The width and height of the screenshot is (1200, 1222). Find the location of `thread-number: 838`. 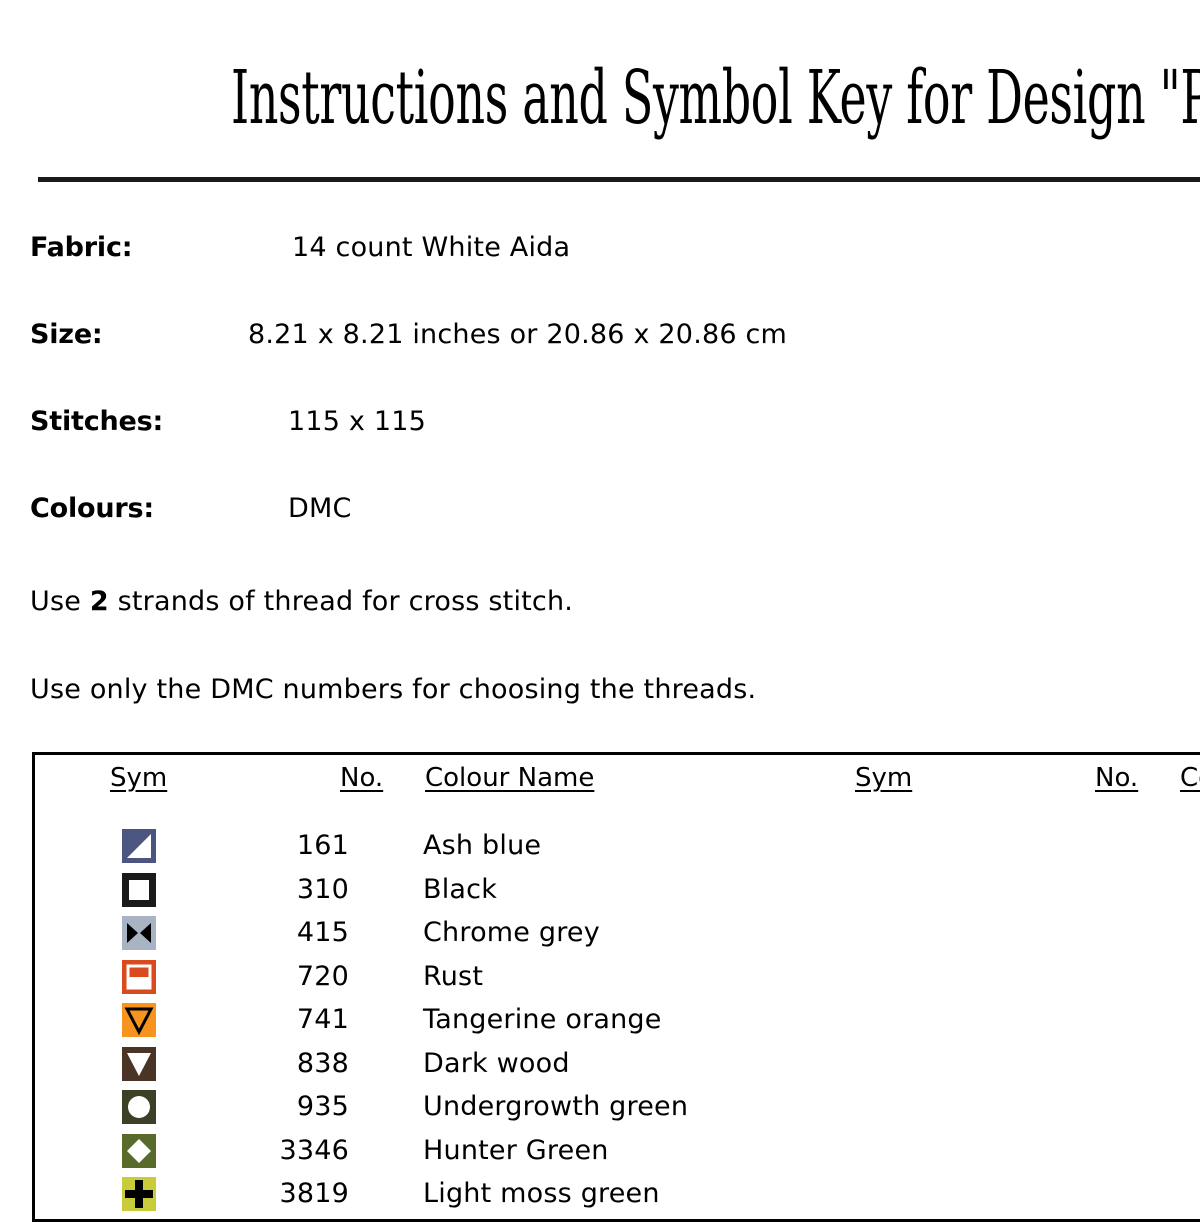

thread-number: 838 is located at coordinates (303, 1064).